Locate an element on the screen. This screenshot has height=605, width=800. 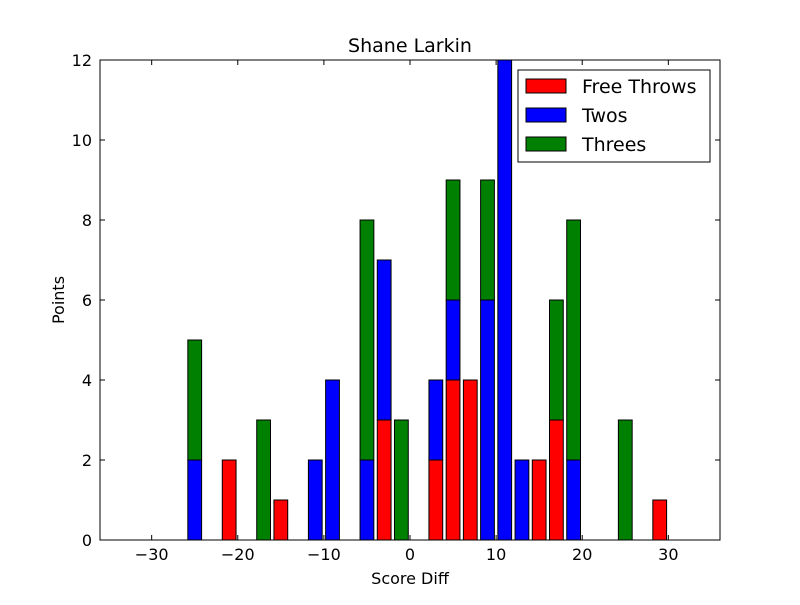
x-tick-label: −10 is located at coordinates (324, 554).